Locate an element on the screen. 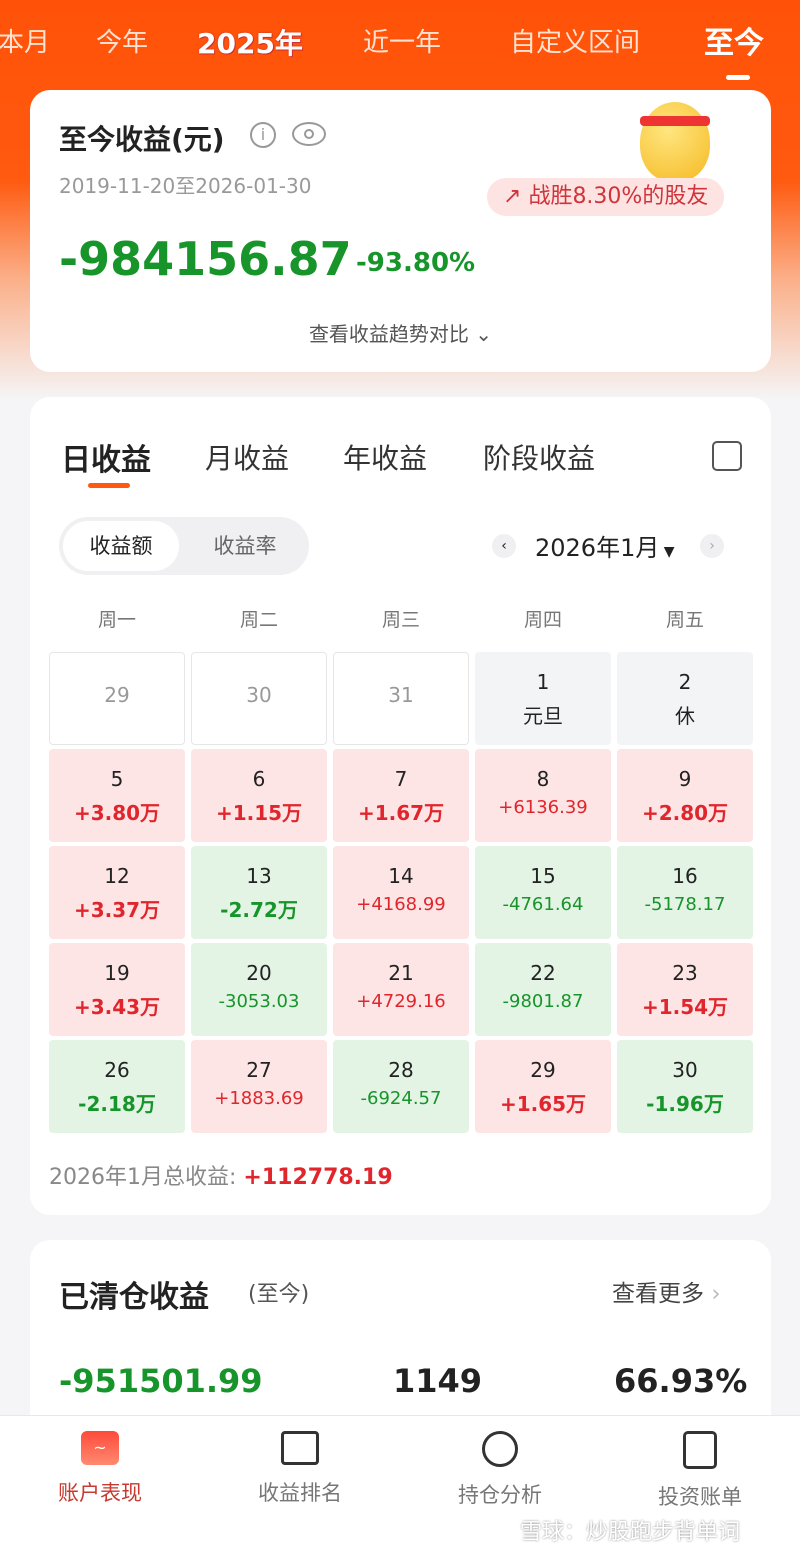 The image size is (800, 1561). calendar-day: 30 is located at coordinates (259, 698).